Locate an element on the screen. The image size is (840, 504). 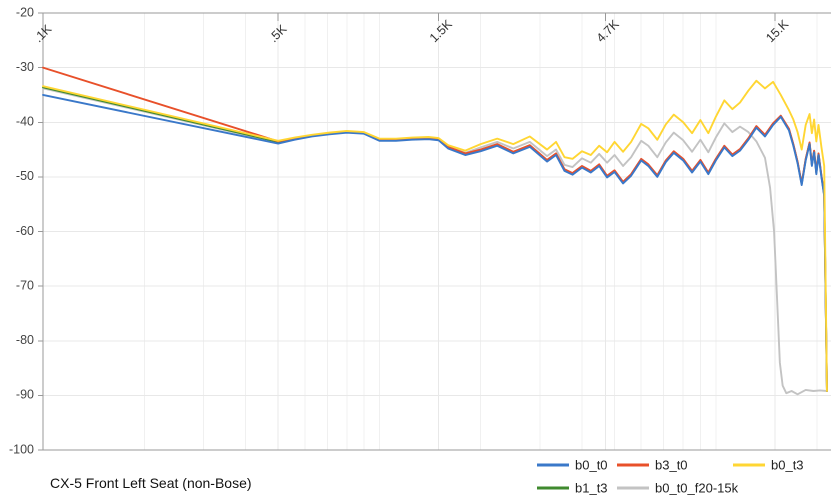
legend-label-b3_t0: b3_t0 is located at coordinates (671, 464).